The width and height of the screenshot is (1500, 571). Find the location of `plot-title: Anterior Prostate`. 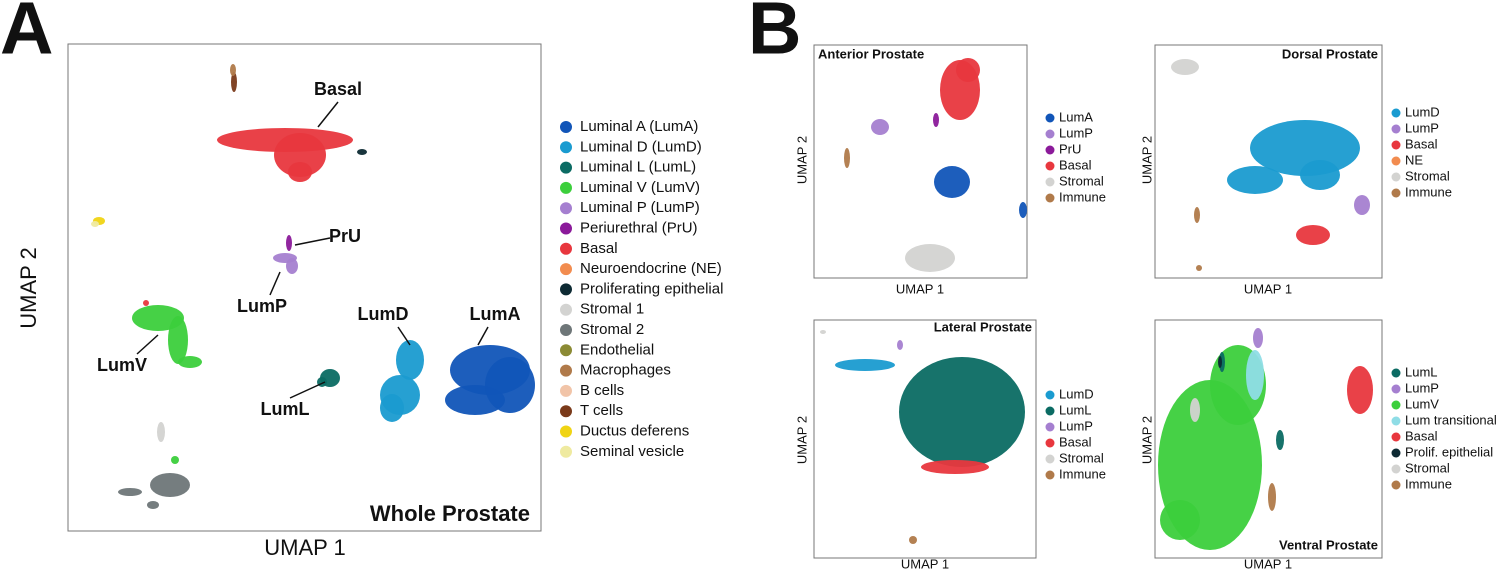

plot-title: Anterior Prostate is located at coordinates (871, 53).